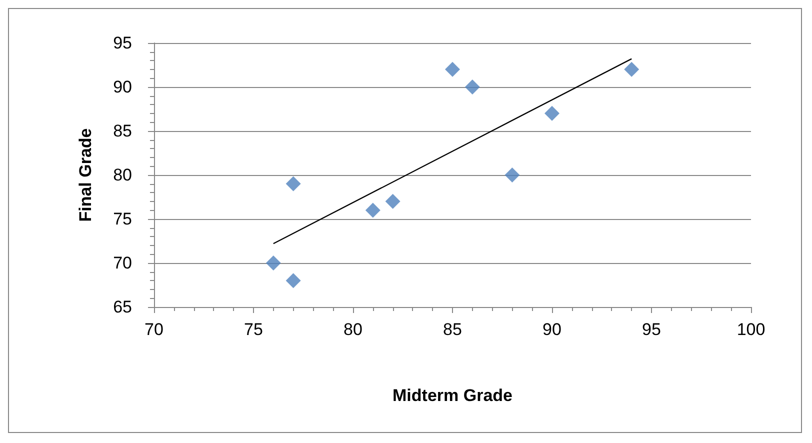 The width and height of the screenshot is (812, 443). I want to click on y-tick-label: 85, so click(122, 131).